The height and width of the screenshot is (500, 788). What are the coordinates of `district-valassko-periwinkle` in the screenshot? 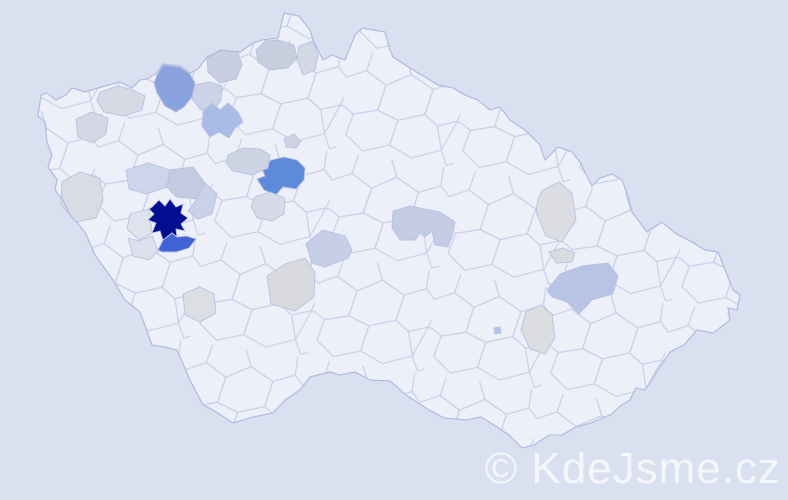 It's located at (582, 288).